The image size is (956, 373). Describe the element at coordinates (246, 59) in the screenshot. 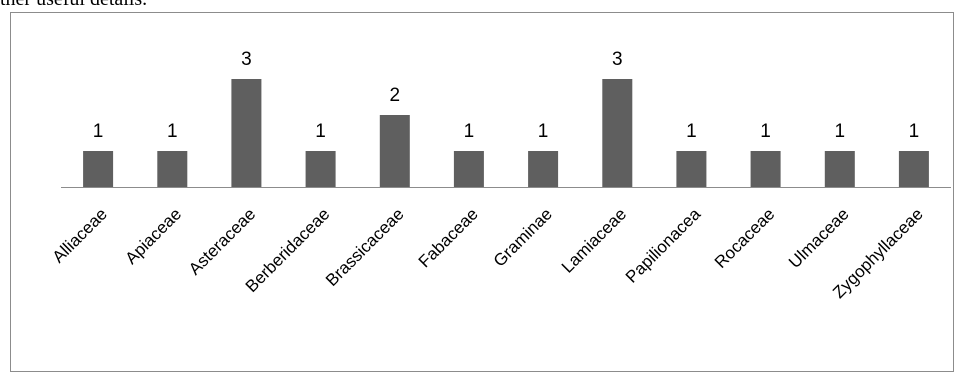

I see `data-label-asteraceae: 3` at that location.